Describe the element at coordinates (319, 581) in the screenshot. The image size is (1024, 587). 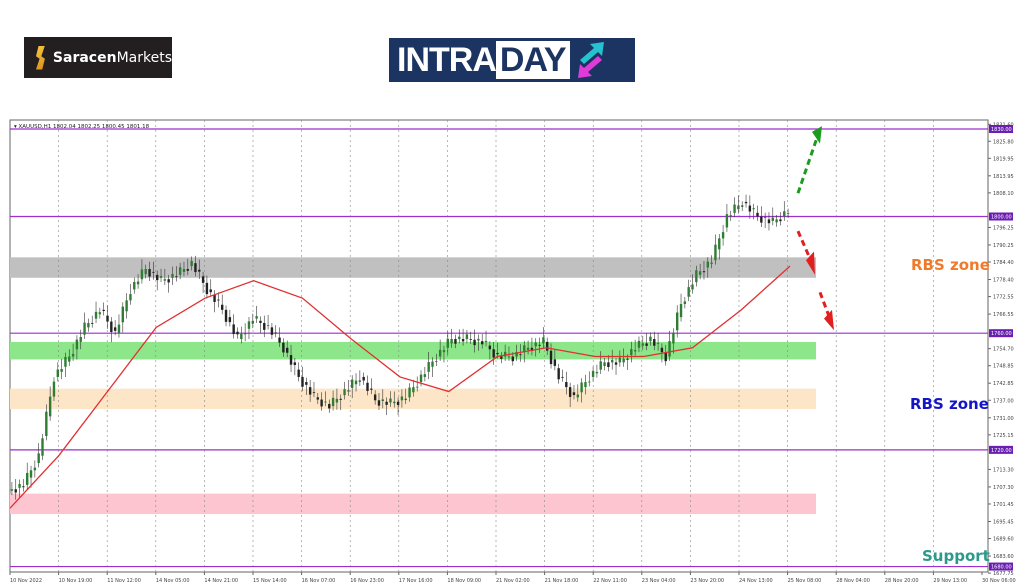
I see `x-tick-label: 16 Nov 07:00` at that location.